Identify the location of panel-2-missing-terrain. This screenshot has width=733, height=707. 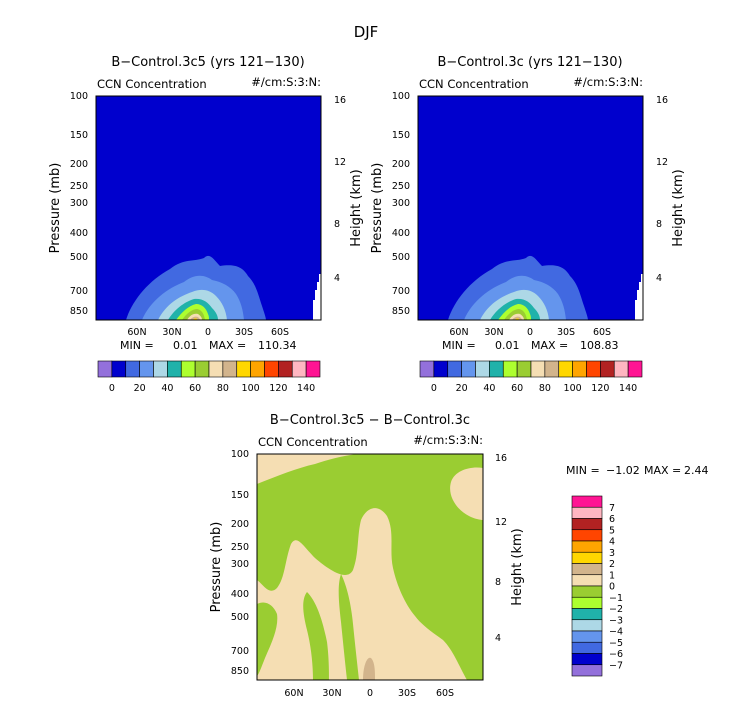
(639, 297).